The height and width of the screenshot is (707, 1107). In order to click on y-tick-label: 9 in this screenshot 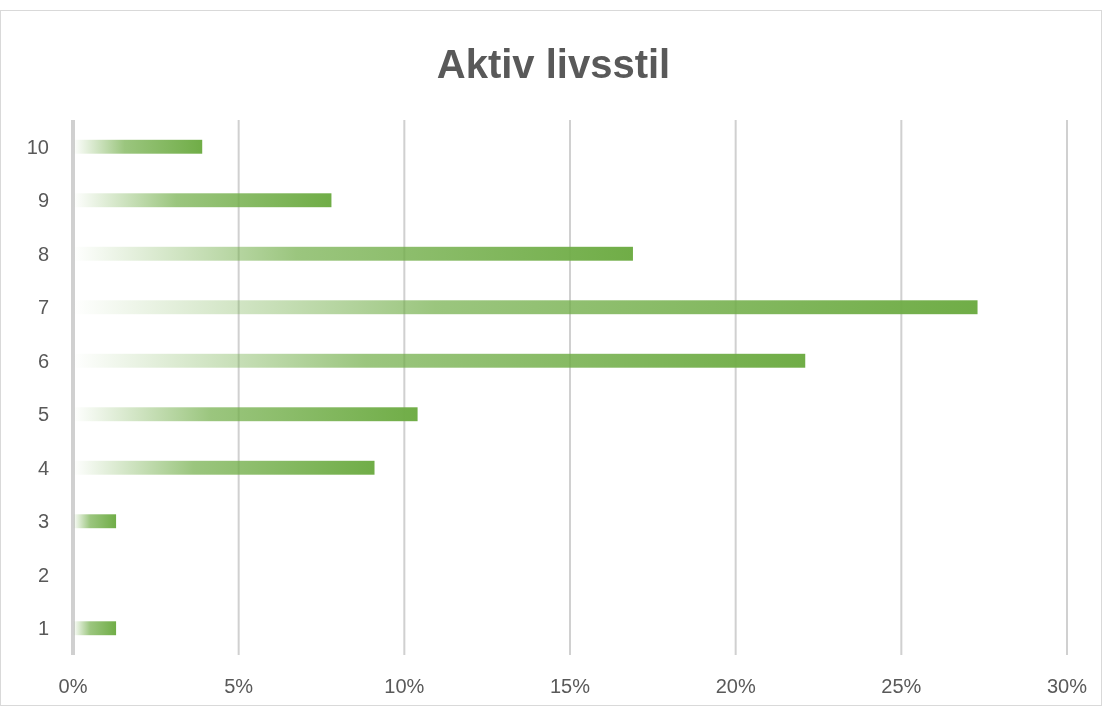, I will do `click(43, 200)`.